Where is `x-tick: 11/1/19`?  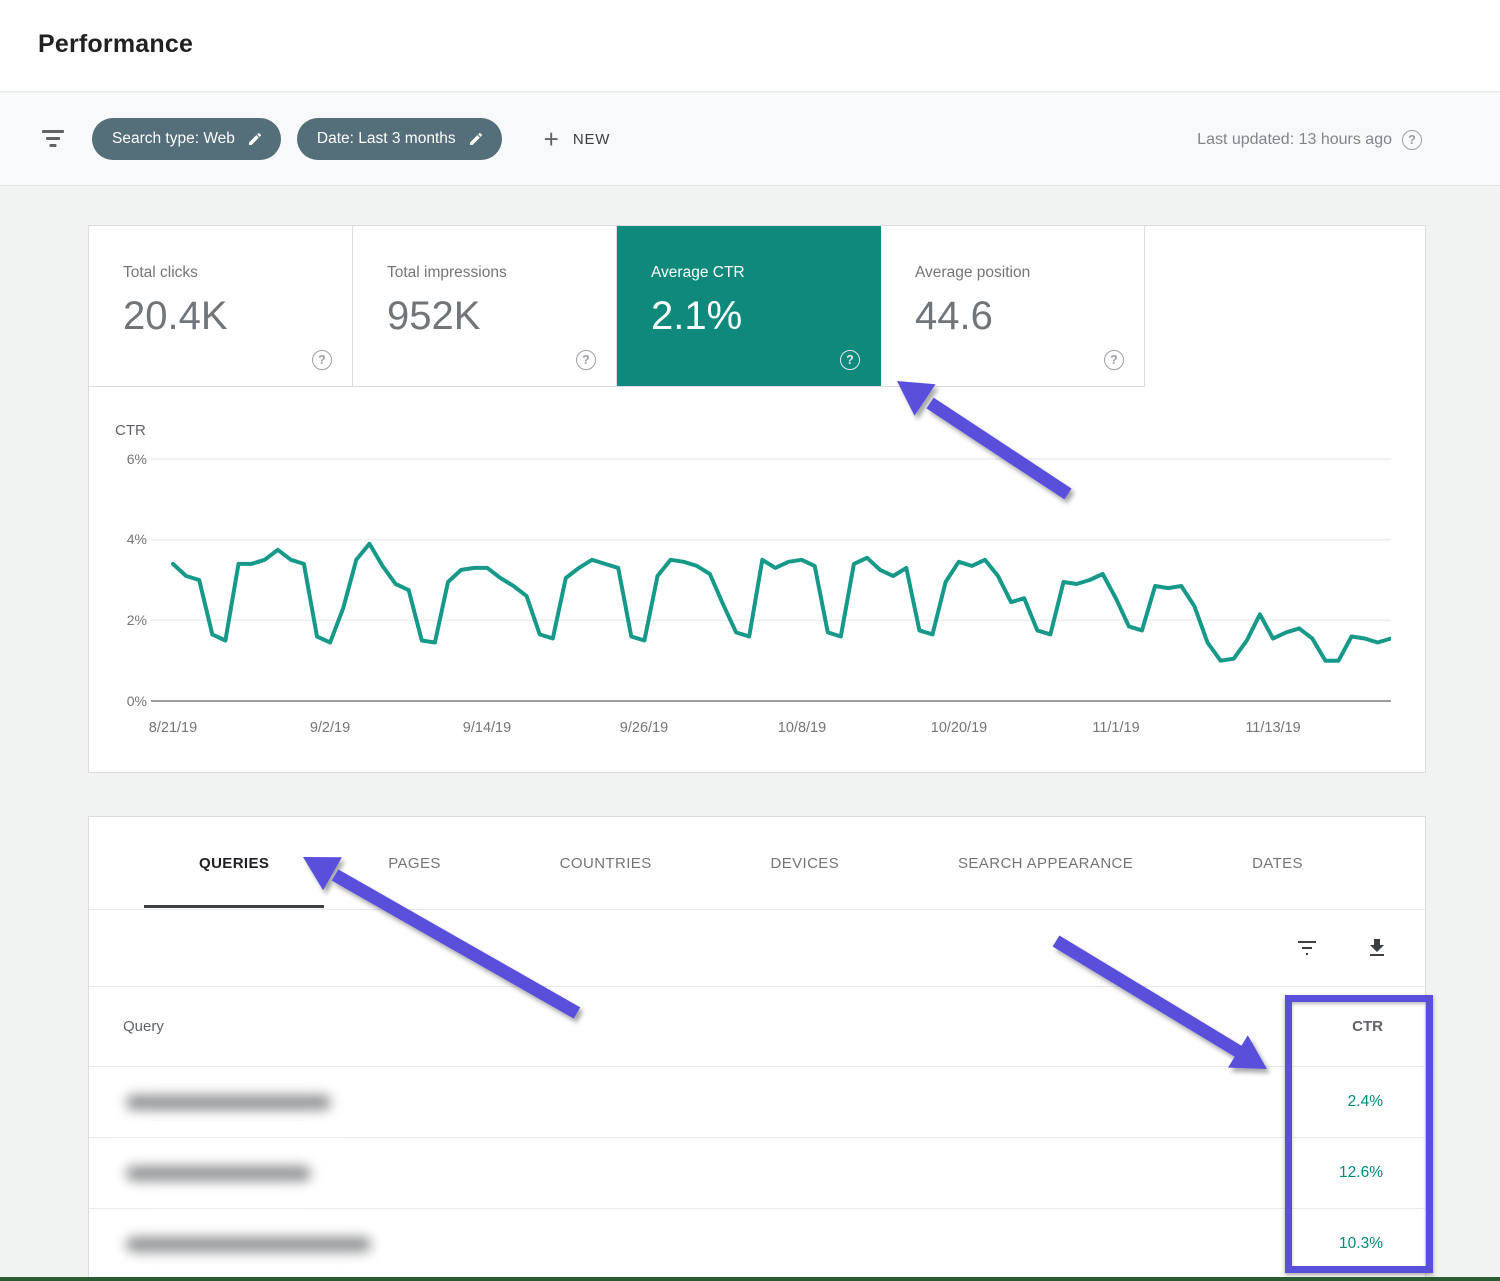
x-tick: 11/1/19 is located at coordinates (1116, 728).